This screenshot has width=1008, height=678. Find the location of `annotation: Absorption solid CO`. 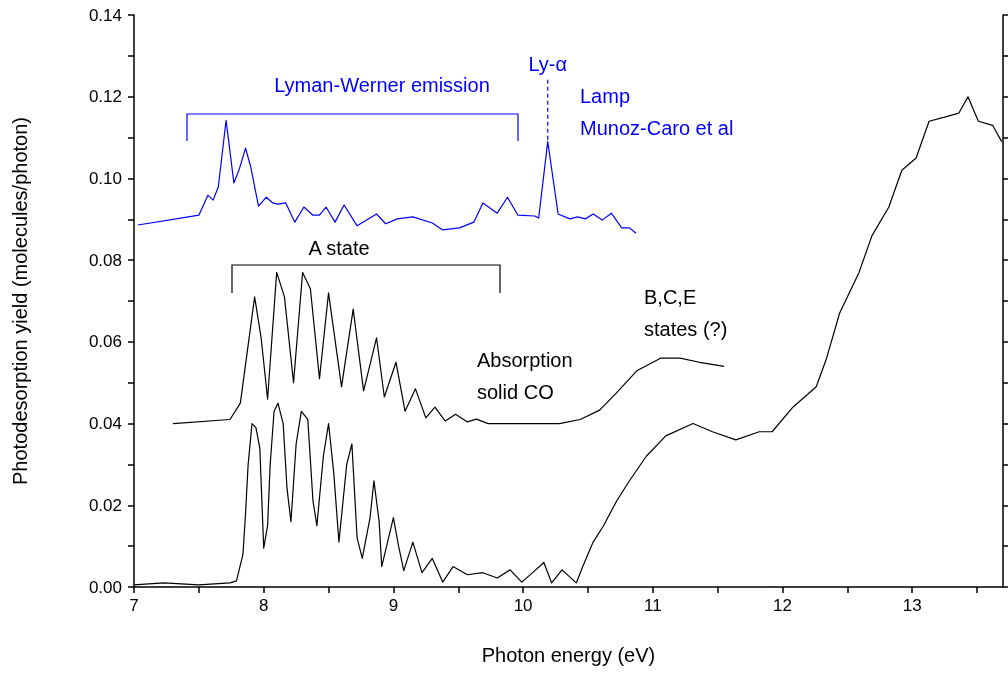

annotation: Absorption solid CO is located at coordinates (525, 376).